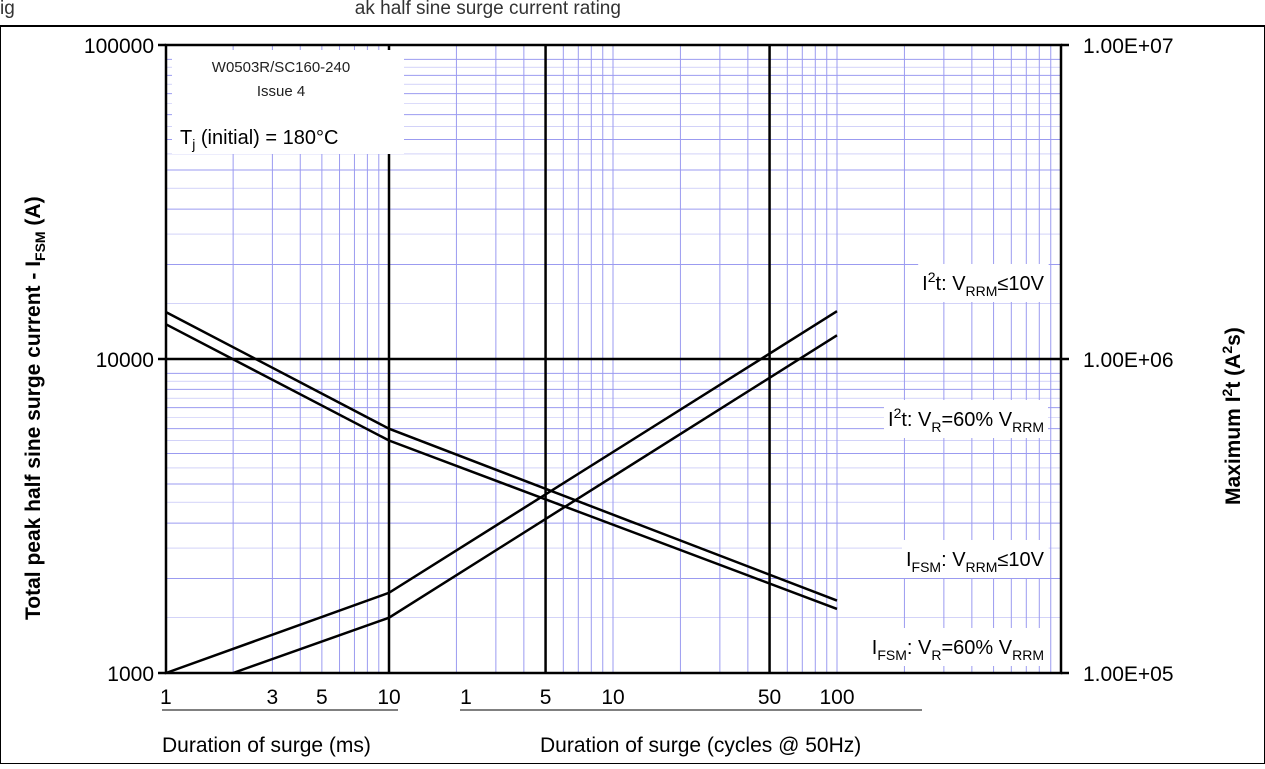  I want to click on left-axis-ticks: 1000 10000 100000, so click(125, 360).